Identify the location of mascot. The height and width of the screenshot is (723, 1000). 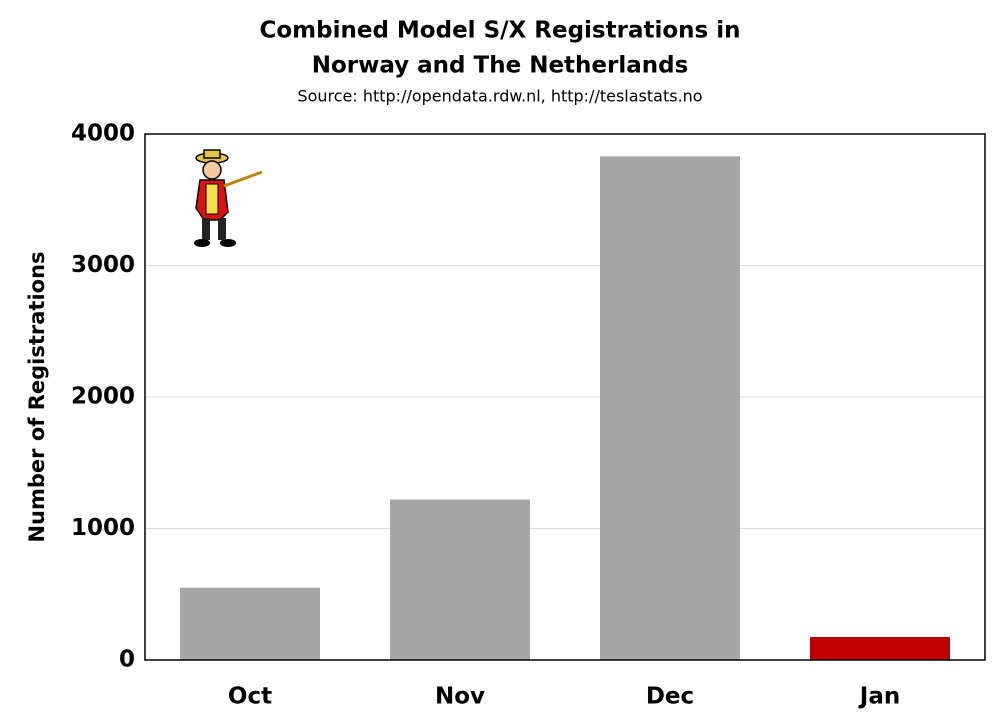
(228, 198).